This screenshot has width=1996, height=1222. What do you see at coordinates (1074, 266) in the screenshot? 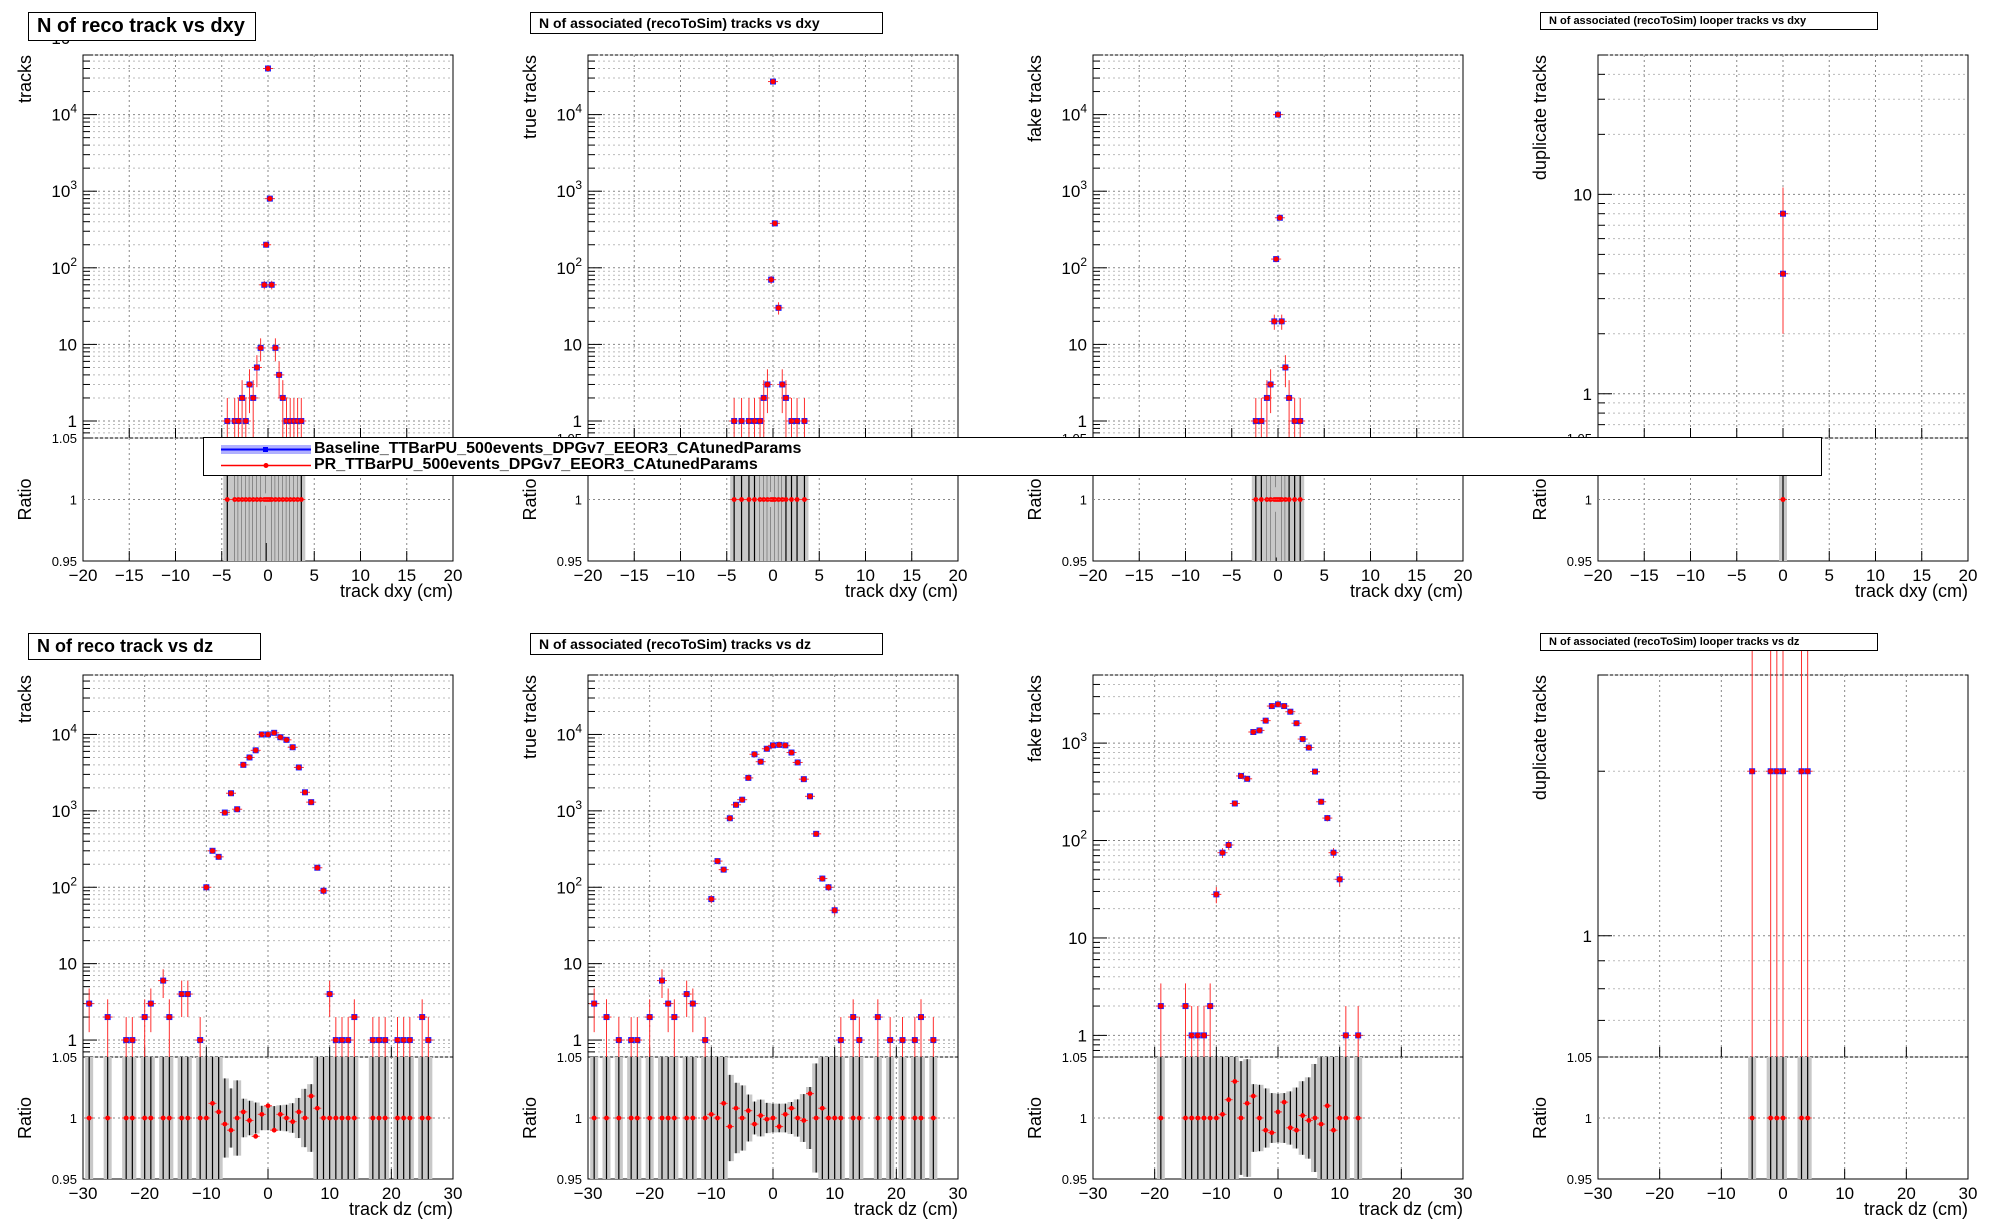
I see `y-tick-label: 102` at bounding box center [1074, 266].